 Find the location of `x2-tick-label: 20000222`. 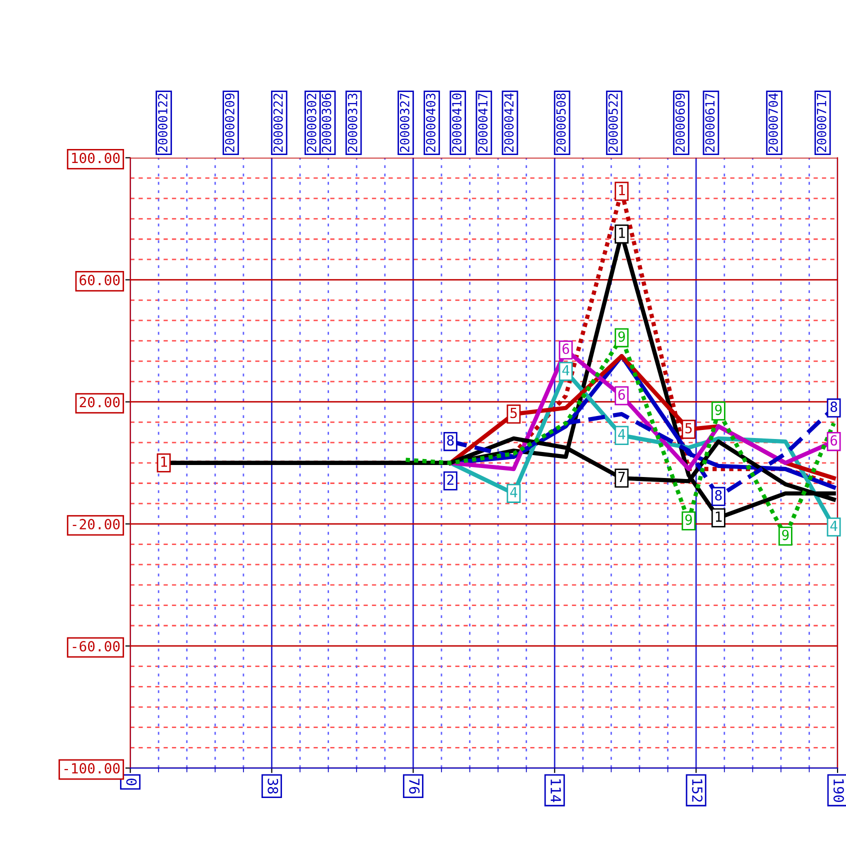

x2-tick-label: 20000222 is located at coordinates (278, 123).